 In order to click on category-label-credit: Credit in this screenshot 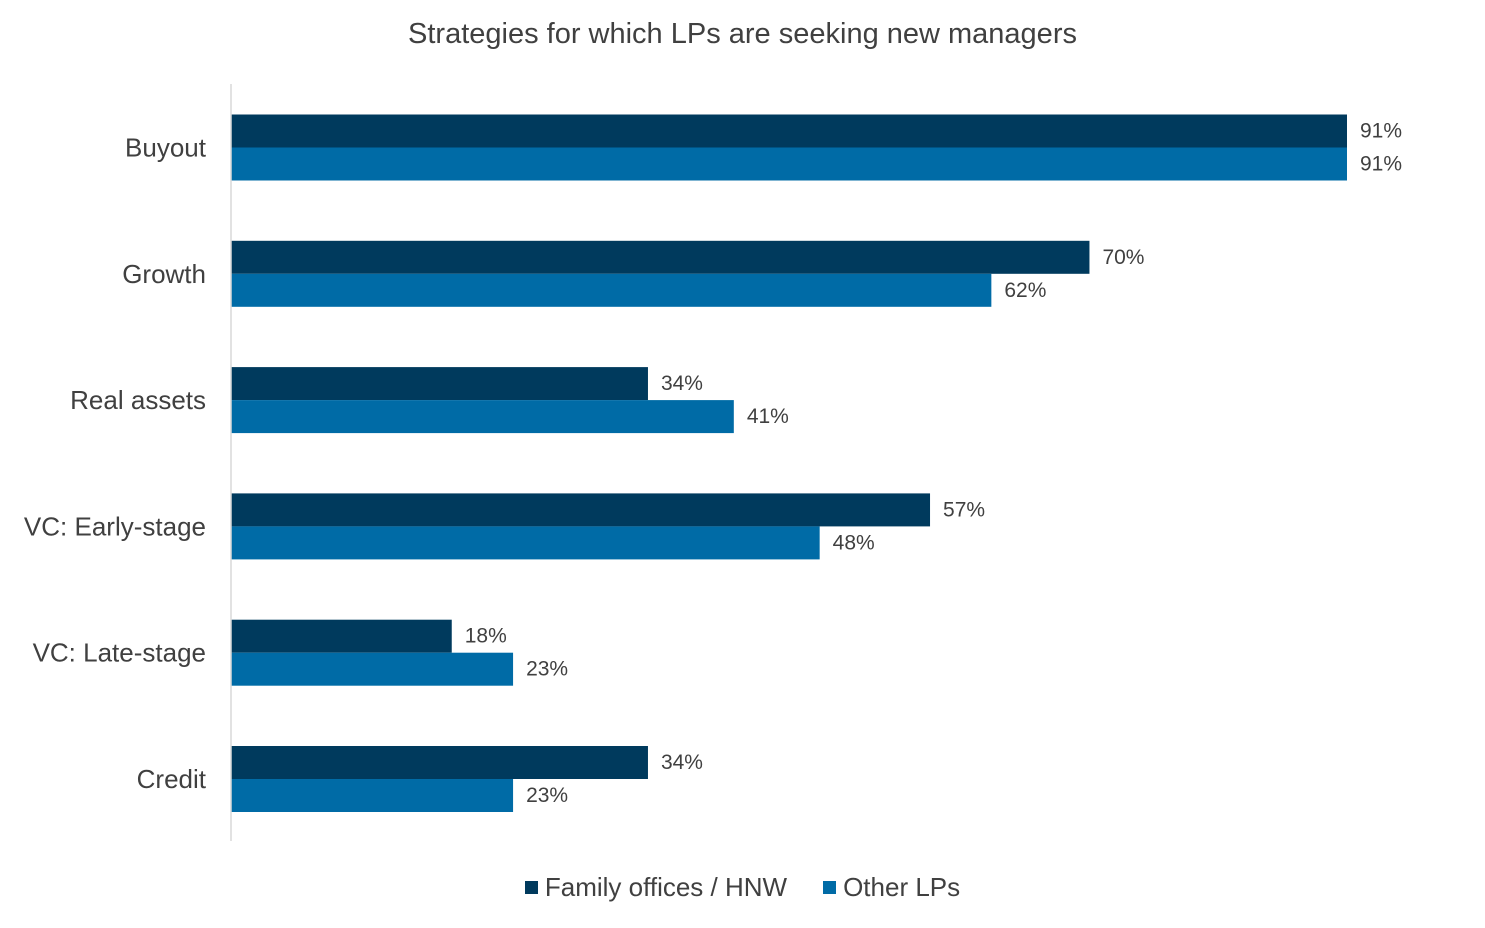, I will do `click(172, 779)`.